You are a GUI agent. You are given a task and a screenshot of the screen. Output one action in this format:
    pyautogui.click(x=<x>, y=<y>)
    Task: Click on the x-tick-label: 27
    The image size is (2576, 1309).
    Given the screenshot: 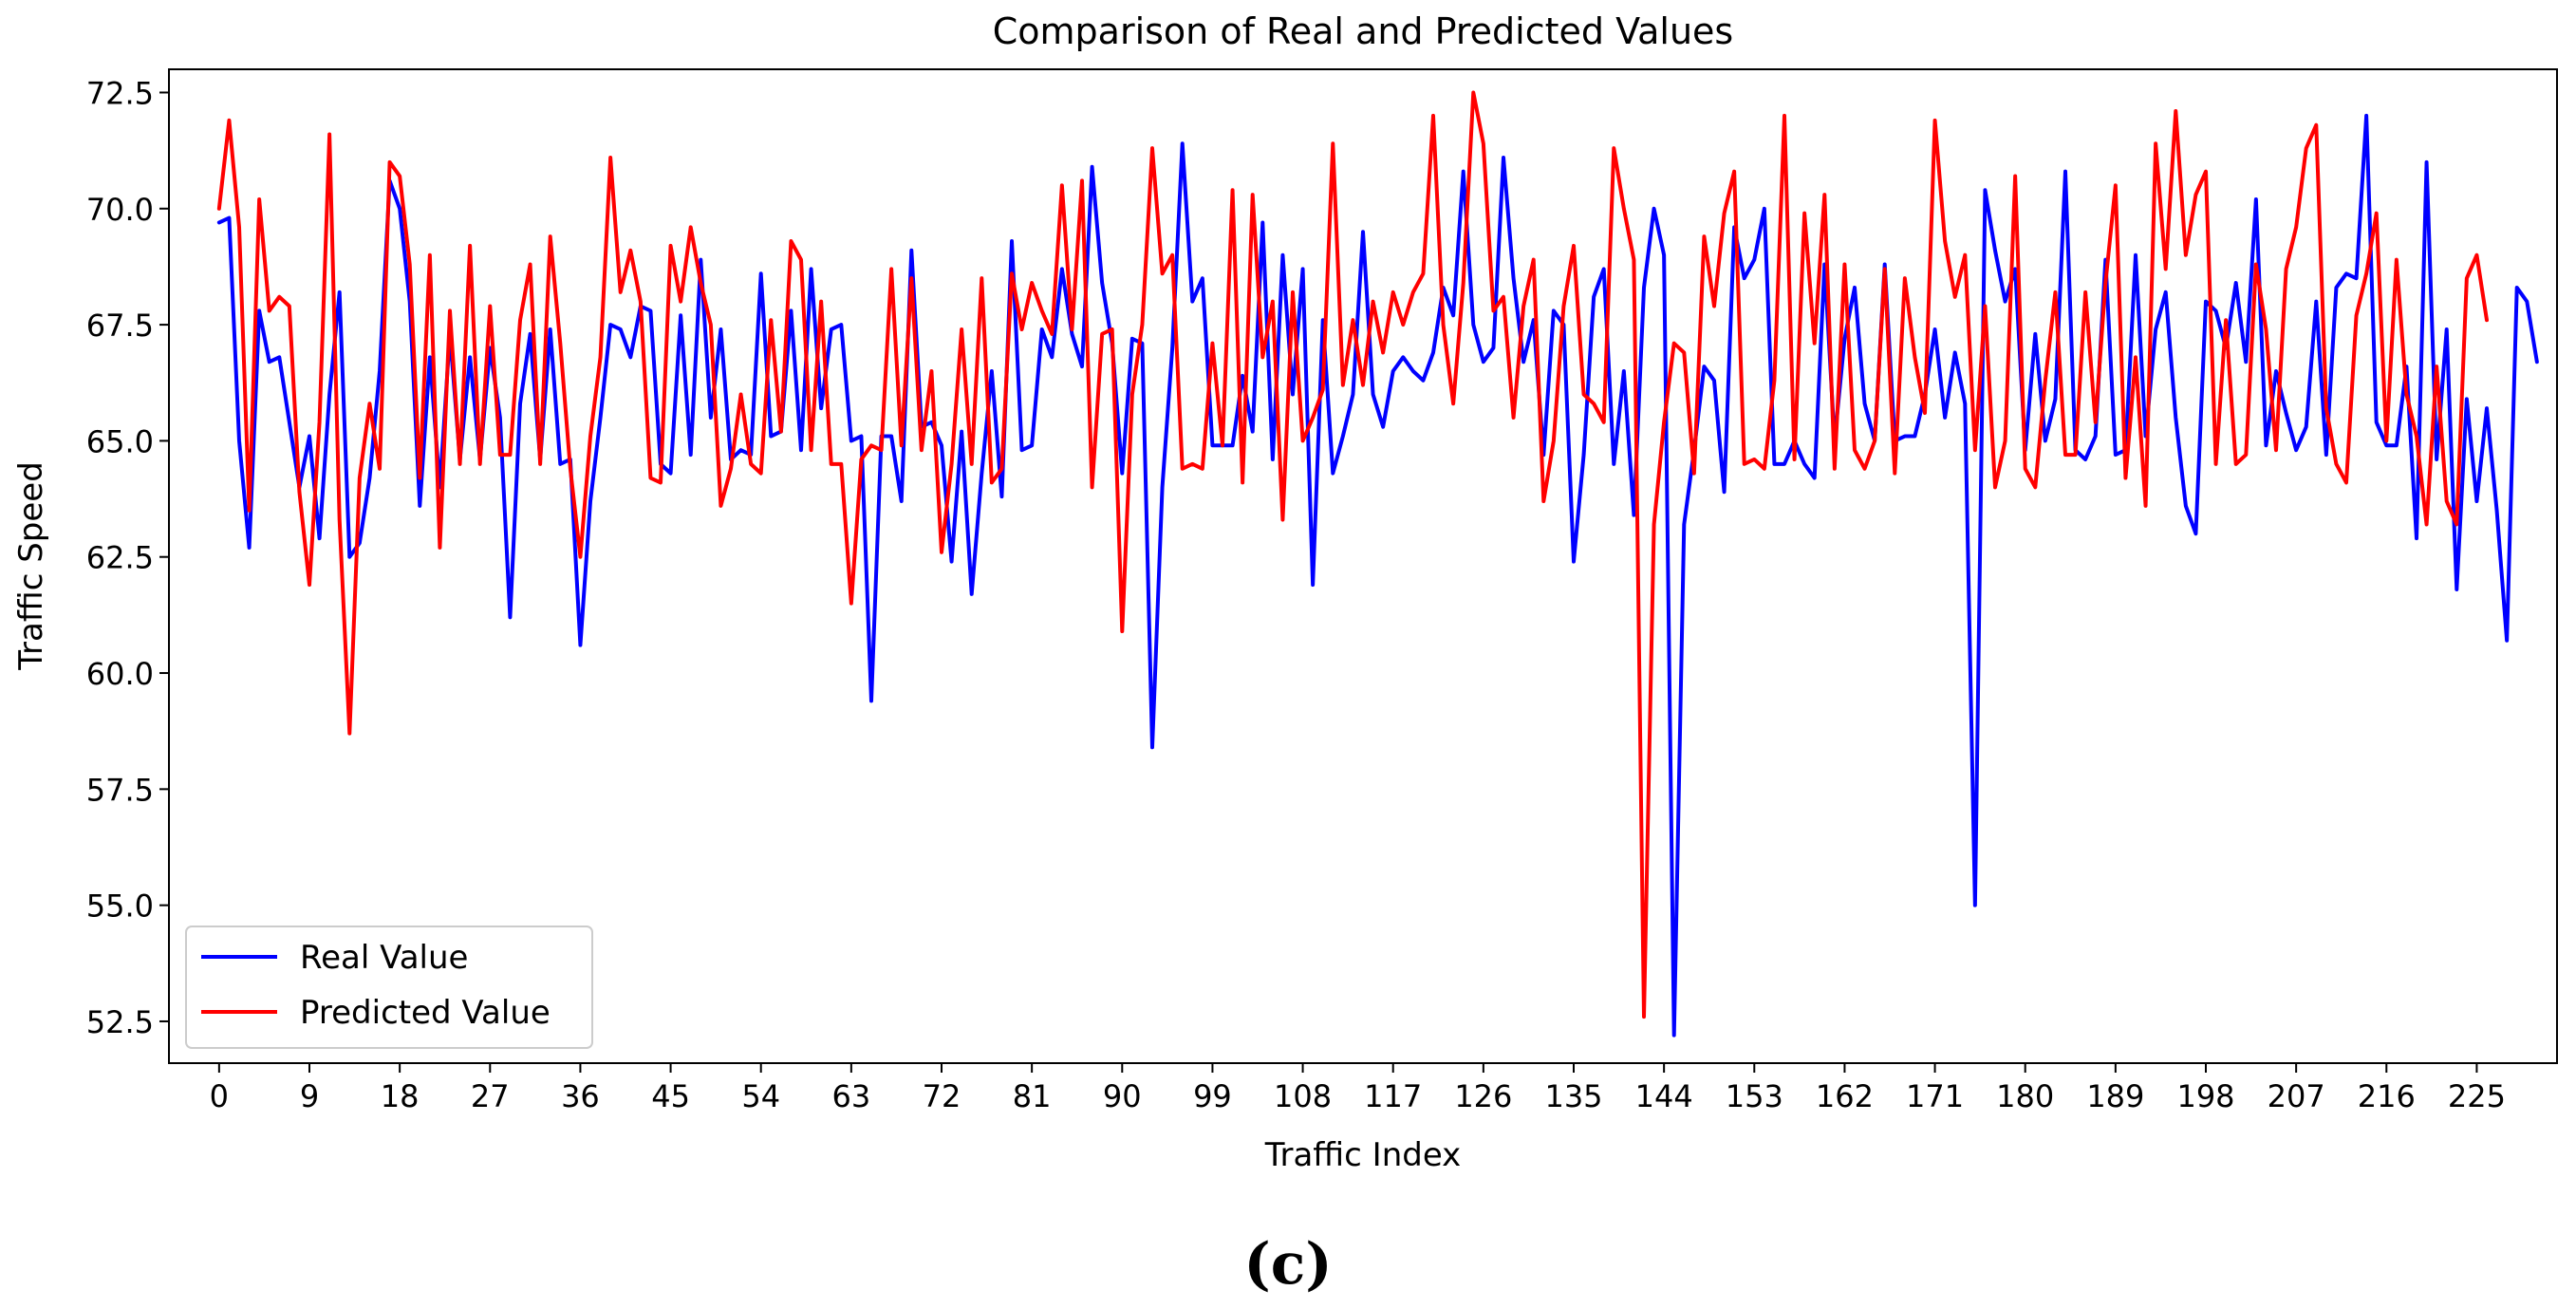 What is the action you would take?
    pyautogui.click(x=491, y=1096)
    